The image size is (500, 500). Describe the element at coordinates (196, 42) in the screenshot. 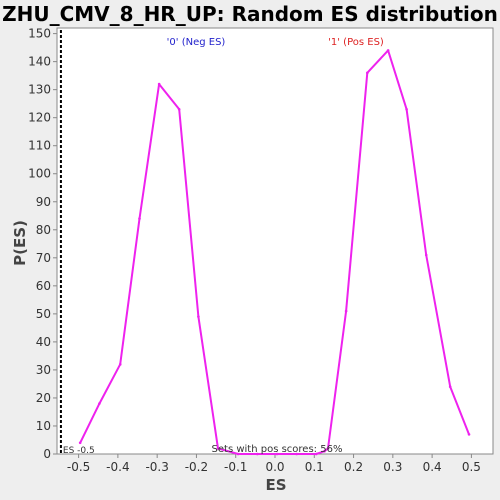

I see `neg-es-label: '0' (Neg ES)` at that location.